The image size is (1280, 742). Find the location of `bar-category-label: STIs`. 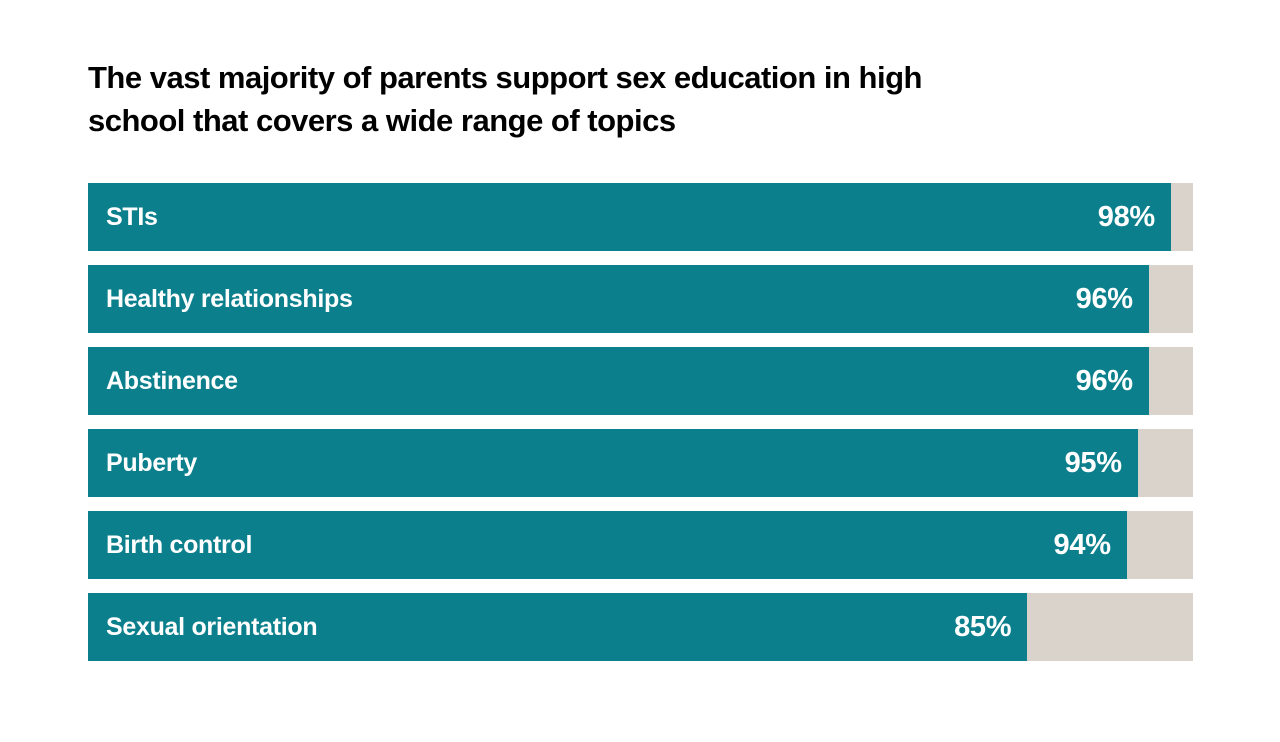

bar-category-label: STIs is located at coordinates (132, 216).